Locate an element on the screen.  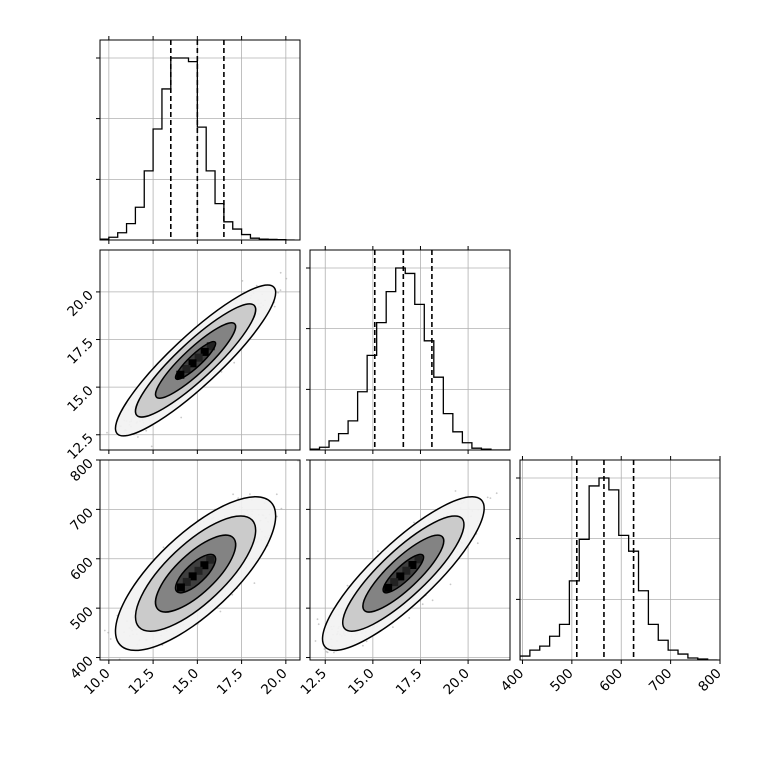
x-tick-label: 15.0 is located at coordinates (186, 682).